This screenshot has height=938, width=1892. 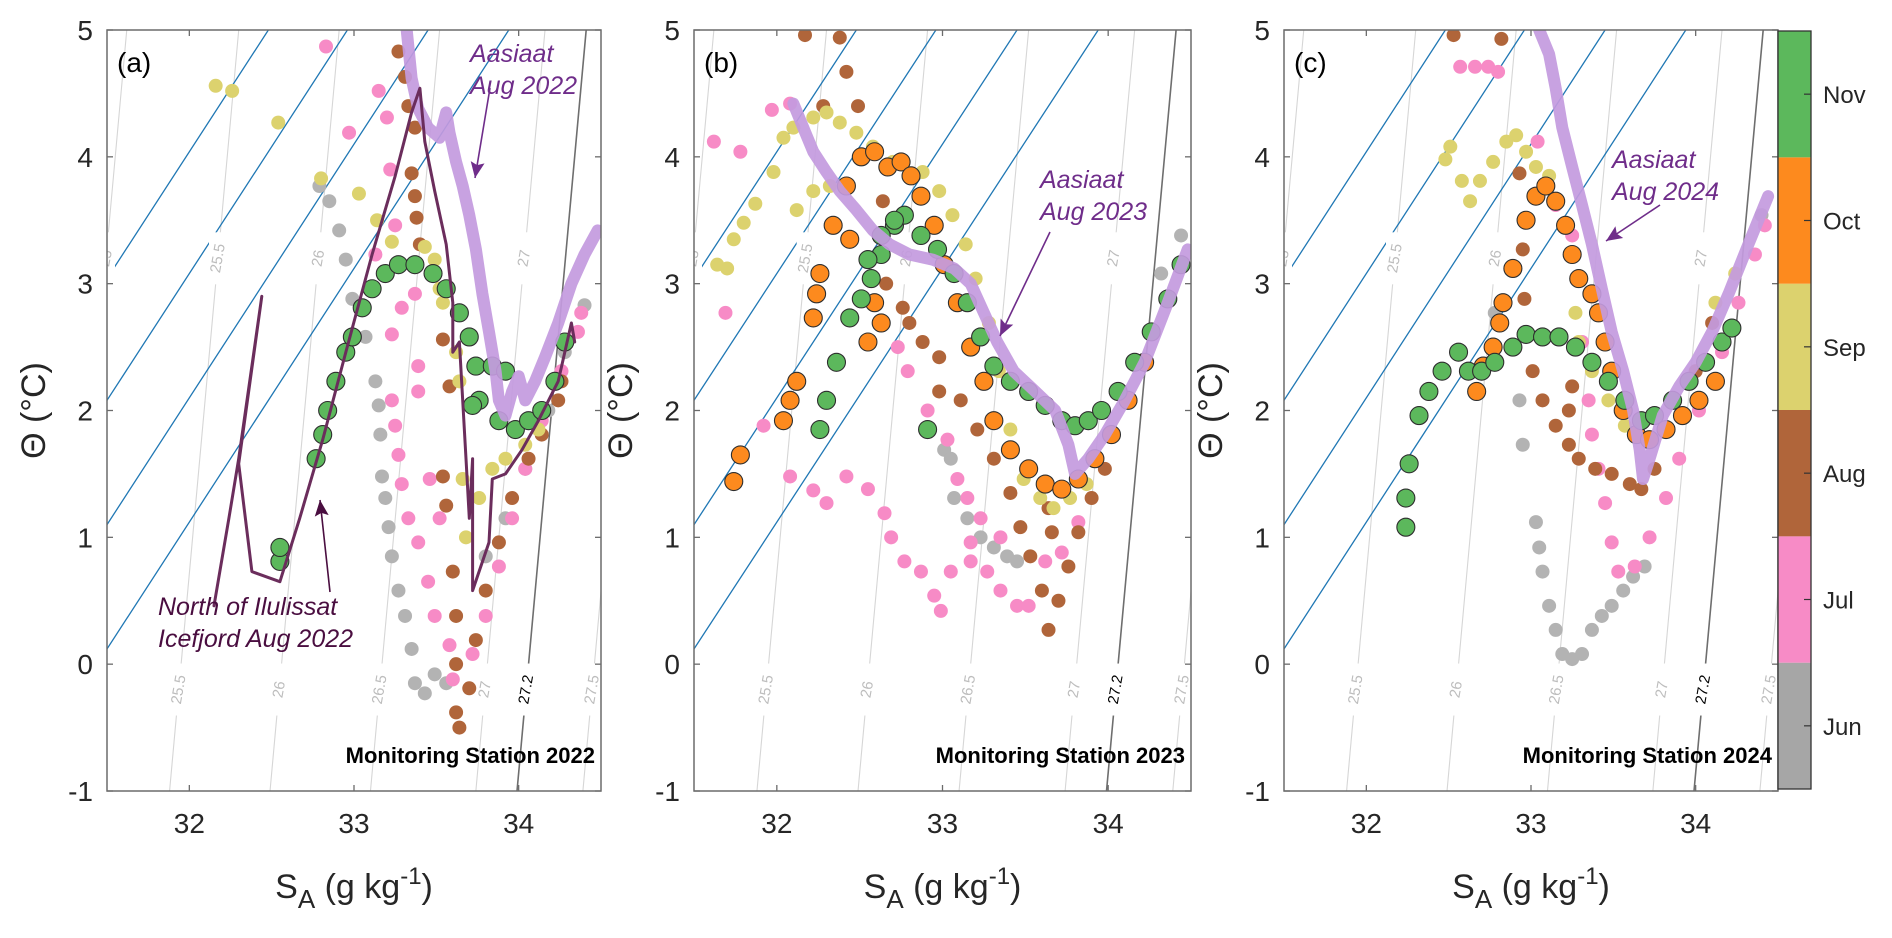 What do you see at coordinates (592, 690) in the screenshot?
I see `isopycnal-label: 27.5` at bounding box center [592, 690].